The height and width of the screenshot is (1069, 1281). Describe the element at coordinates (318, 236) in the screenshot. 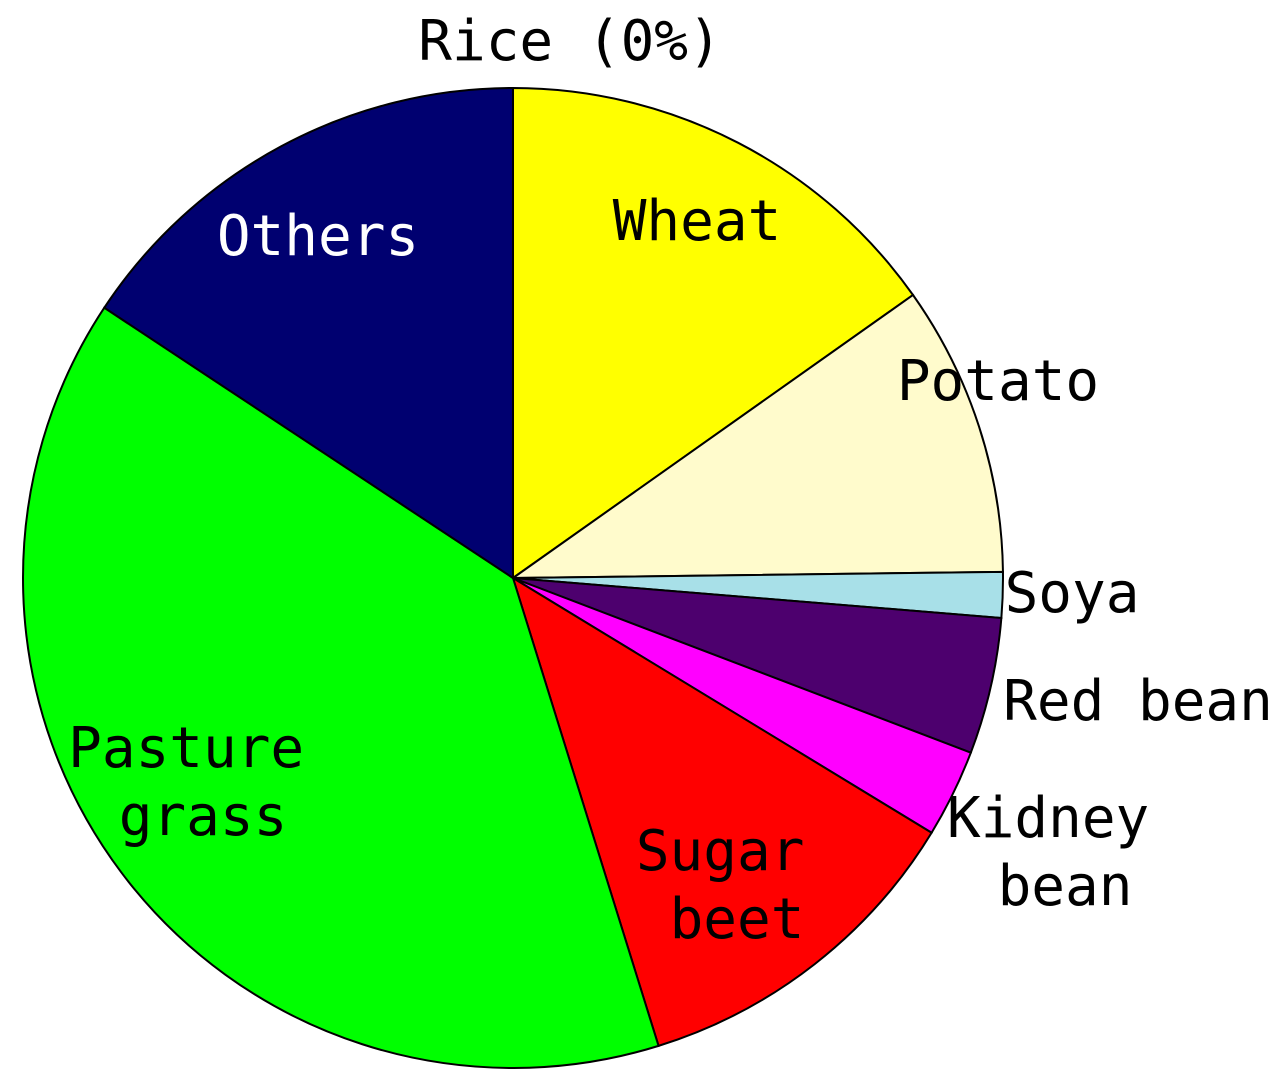

I see `slice-label: Others` at that location.